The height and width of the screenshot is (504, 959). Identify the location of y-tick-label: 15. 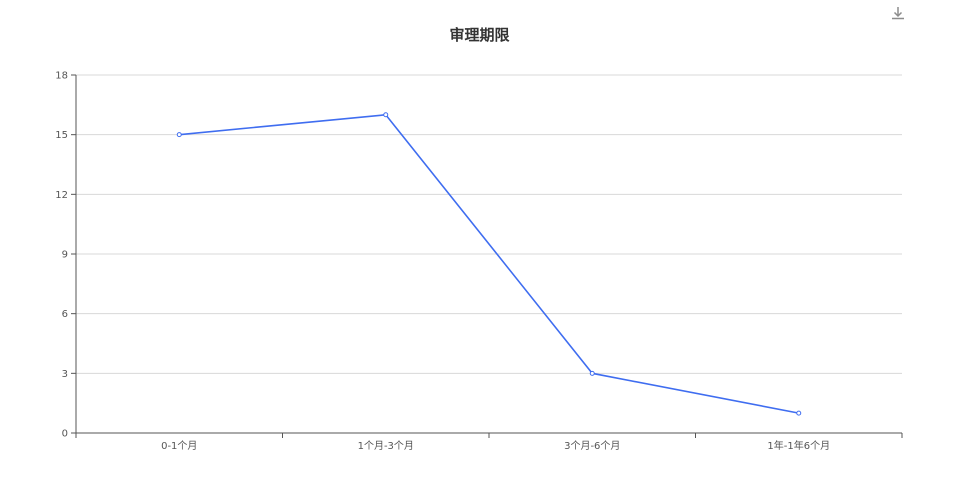
(61, 135).